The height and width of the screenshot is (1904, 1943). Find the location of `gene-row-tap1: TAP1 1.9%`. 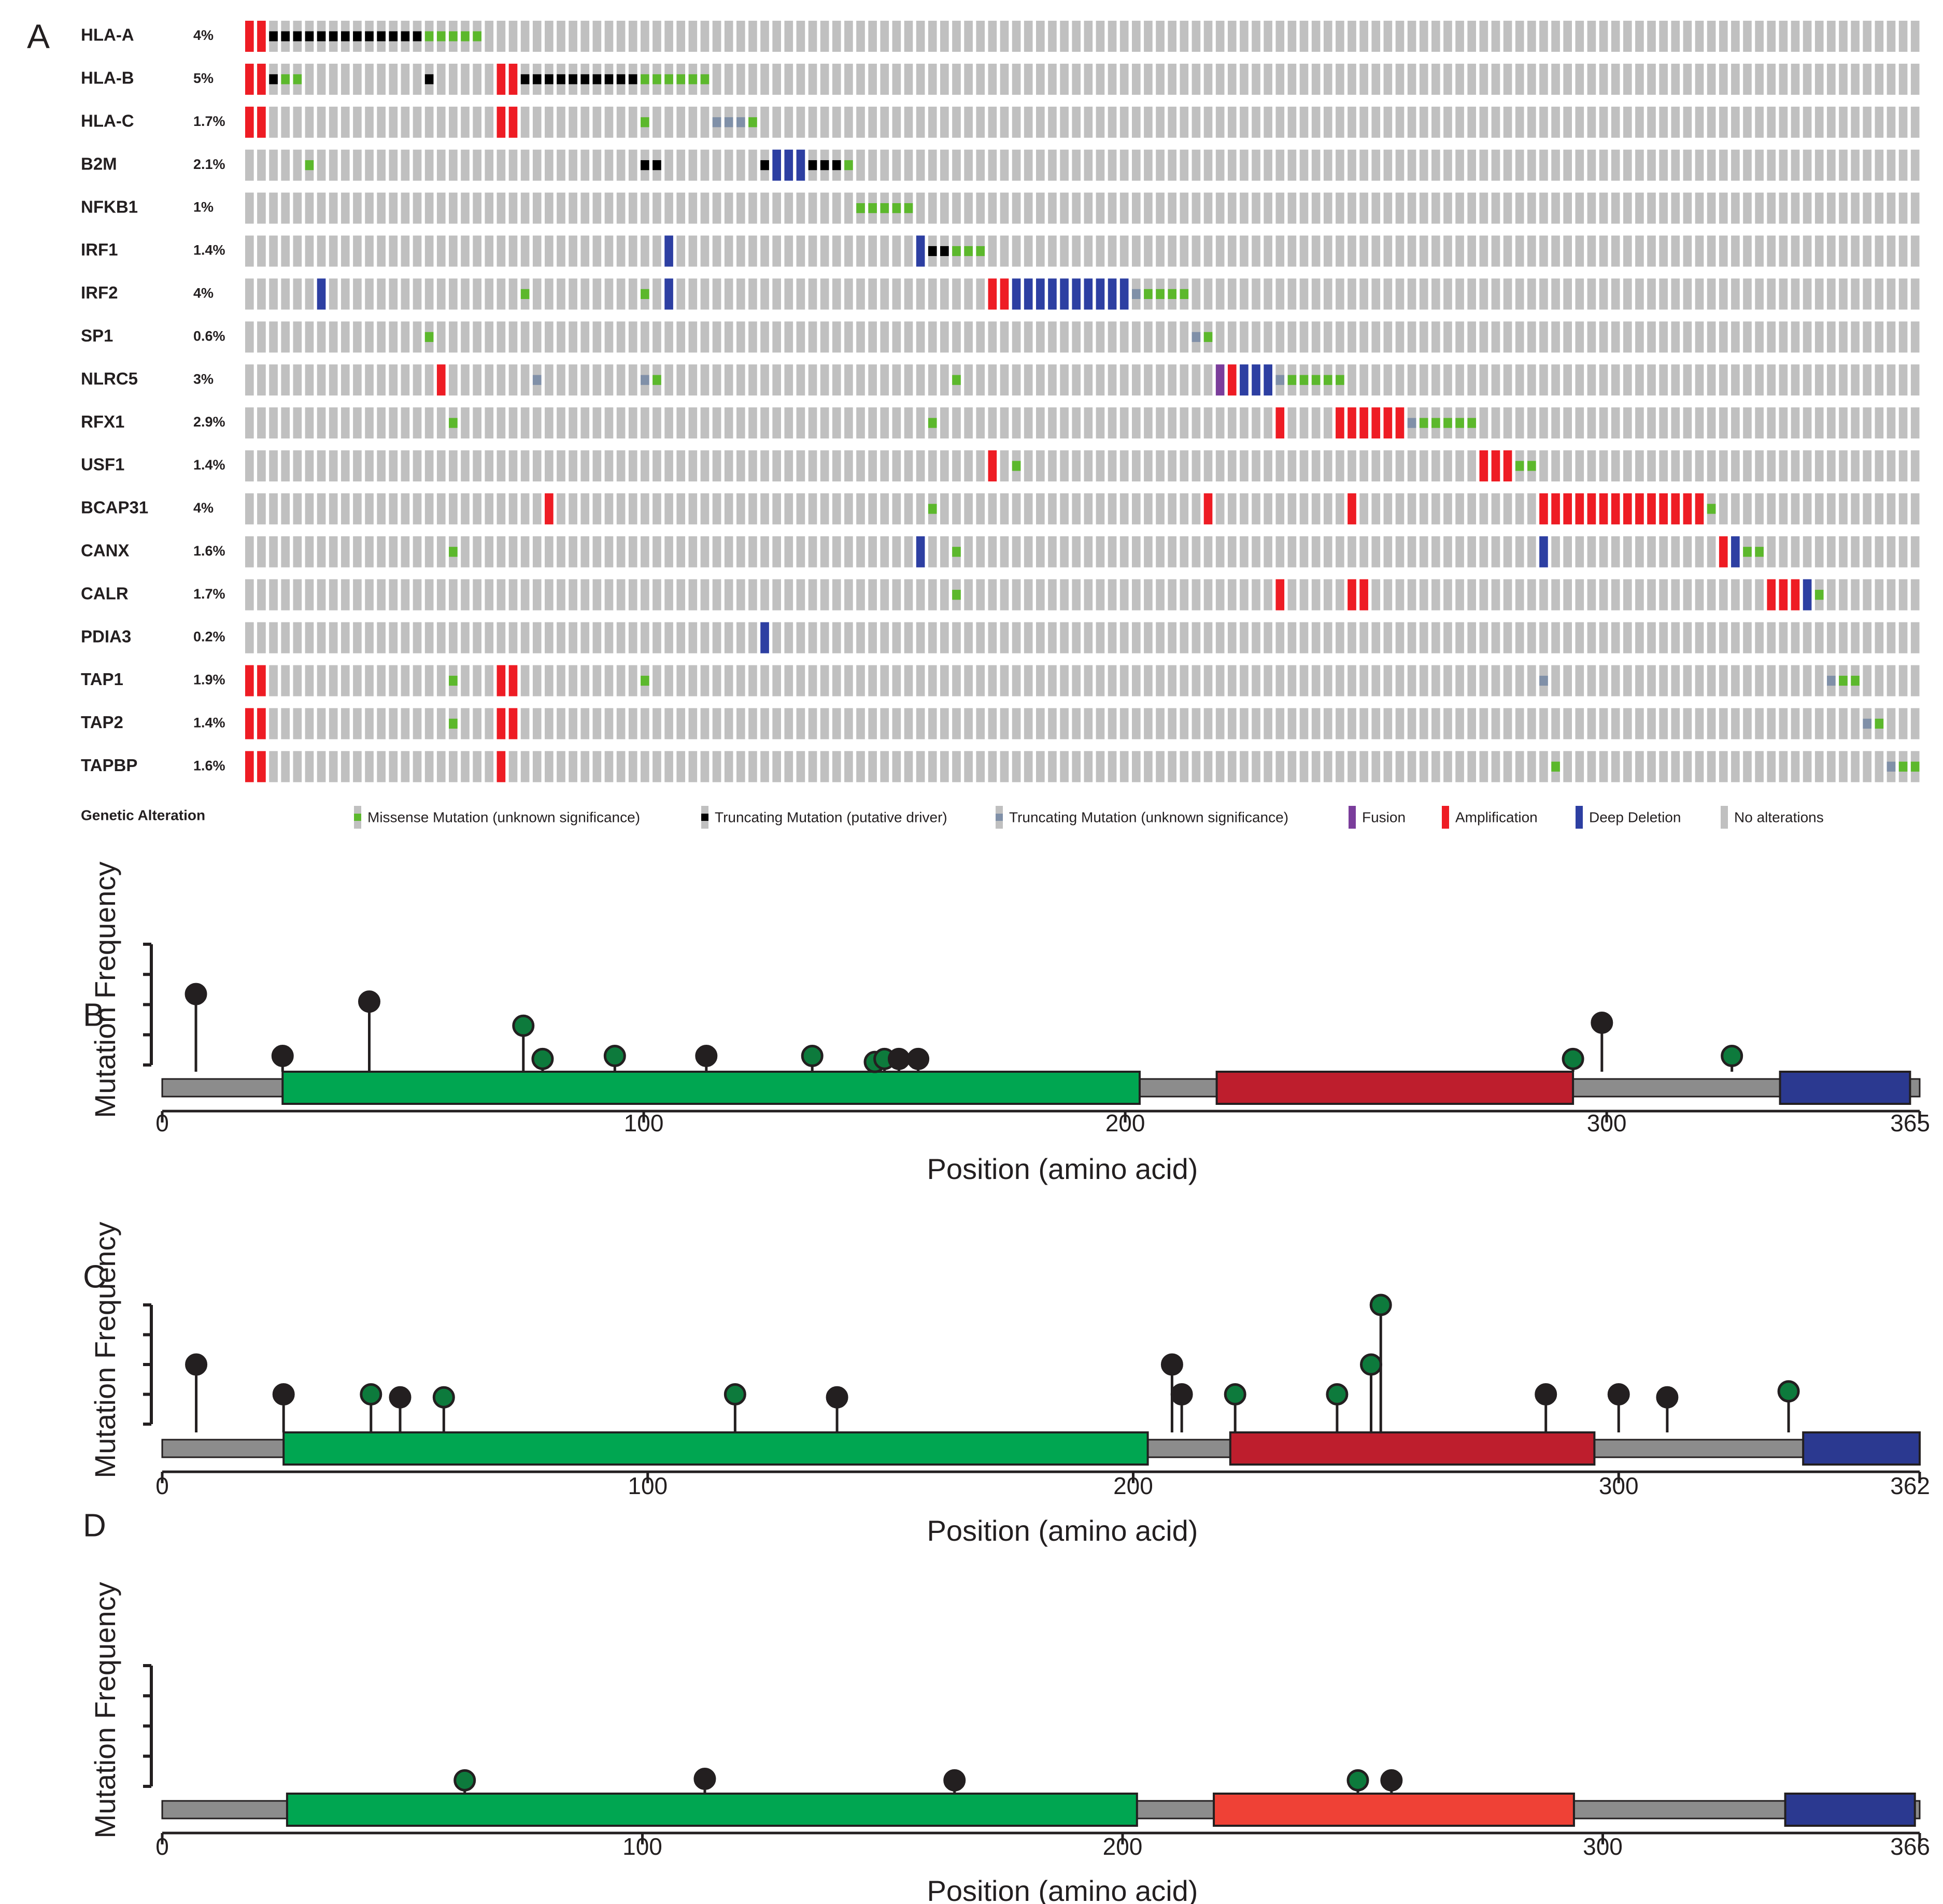

gene-row-tap1: TAP1 1.9% is located at coordinates (1000, 681).